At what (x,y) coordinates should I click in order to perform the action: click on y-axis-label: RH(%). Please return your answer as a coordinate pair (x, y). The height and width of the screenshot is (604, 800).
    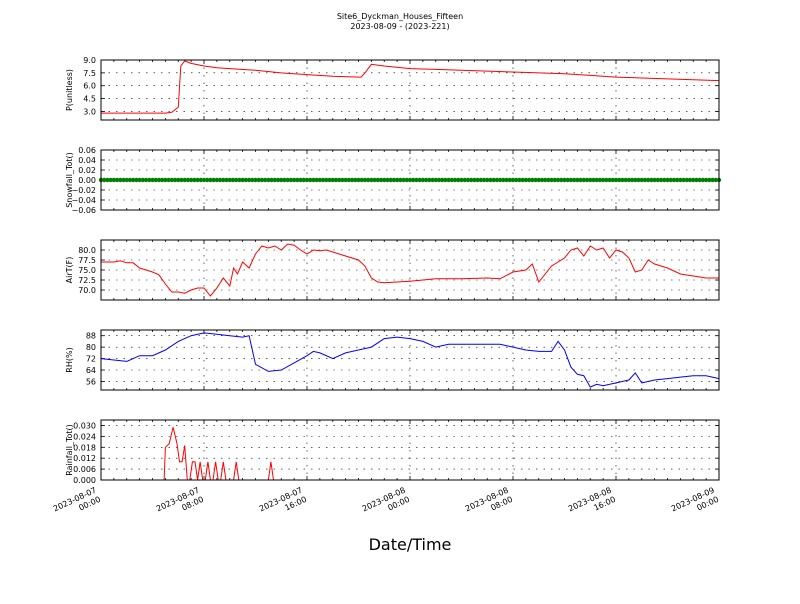
    Looking at the image, I should click on (69, 359).